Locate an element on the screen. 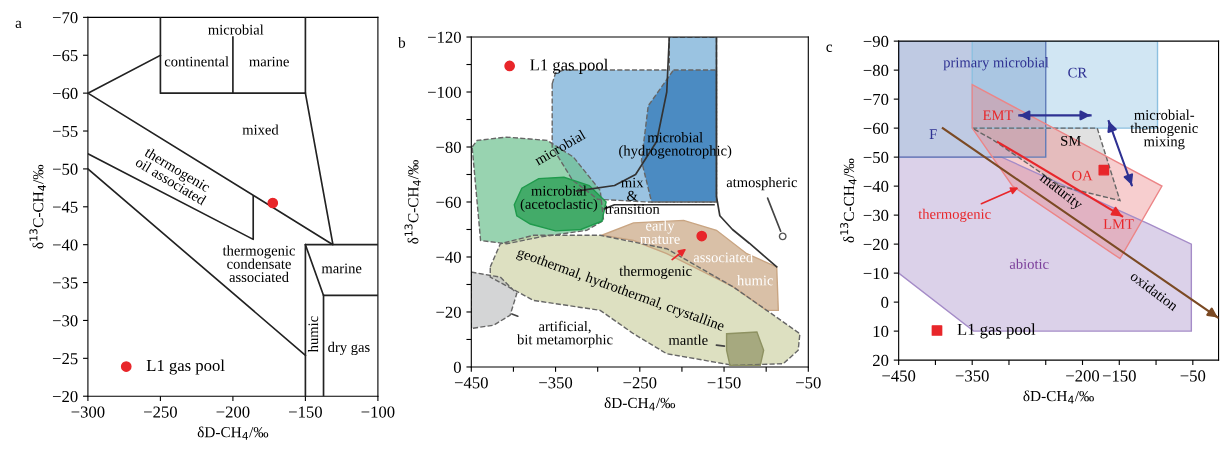  annotation: continental is located at coordinates (196, 61).